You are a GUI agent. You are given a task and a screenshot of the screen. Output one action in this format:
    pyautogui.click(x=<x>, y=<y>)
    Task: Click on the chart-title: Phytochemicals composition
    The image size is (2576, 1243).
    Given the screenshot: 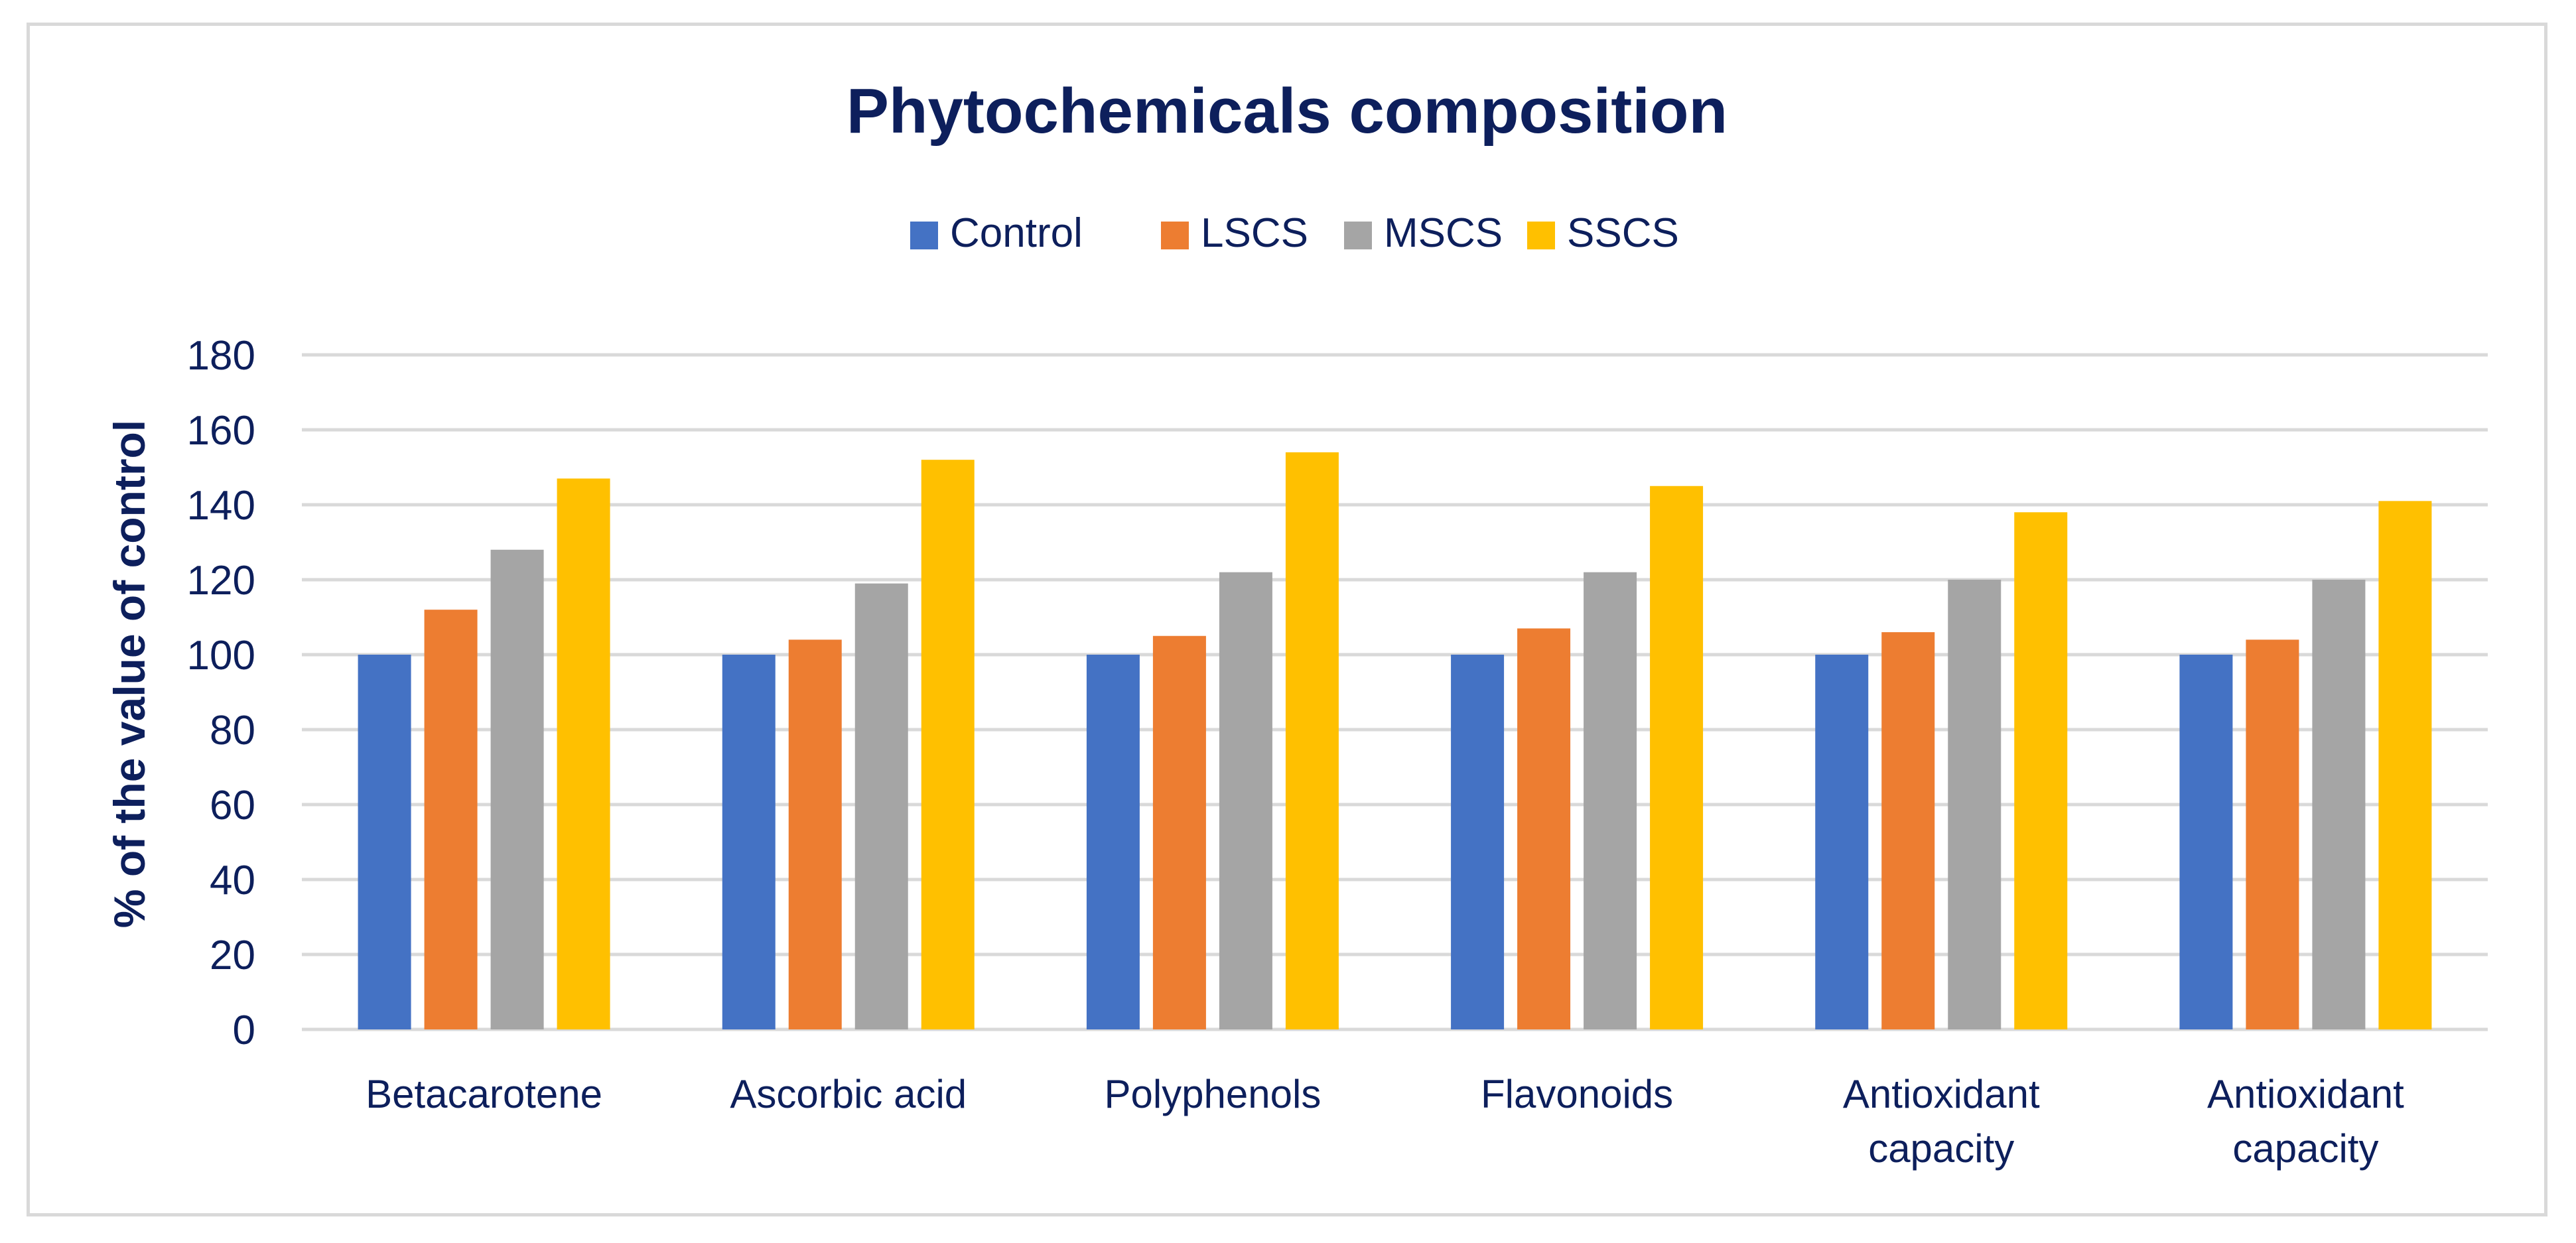 What is the action you would take?
    pyautogui.click(x=1287, y=111)
    